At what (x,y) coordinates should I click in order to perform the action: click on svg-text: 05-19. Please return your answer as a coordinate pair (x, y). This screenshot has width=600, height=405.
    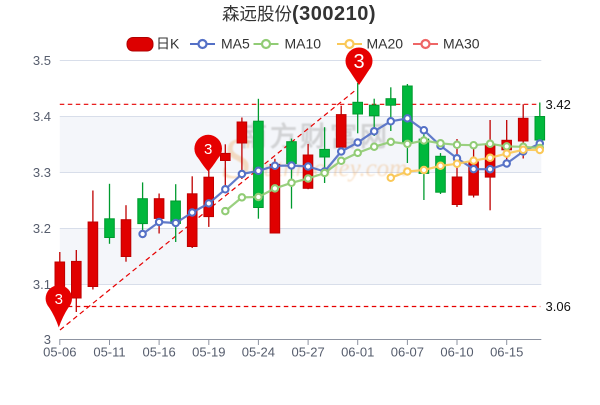
    Looking at the image, I should click on (208, 352).